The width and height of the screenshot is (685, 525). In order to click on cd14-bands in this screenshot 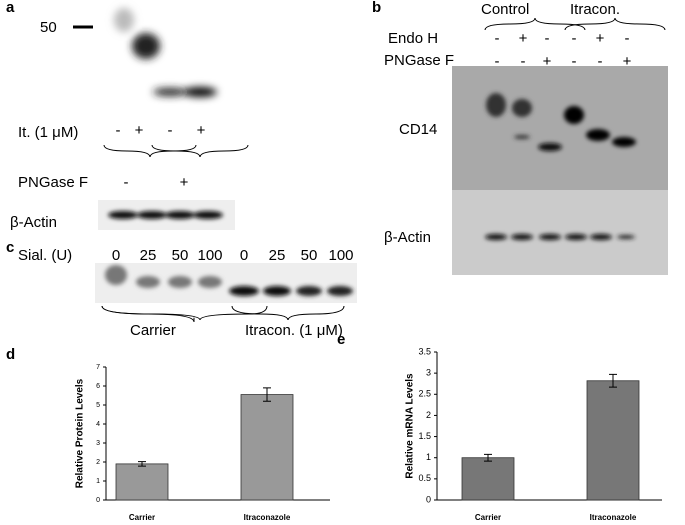, I will do `click(561, 122)`.